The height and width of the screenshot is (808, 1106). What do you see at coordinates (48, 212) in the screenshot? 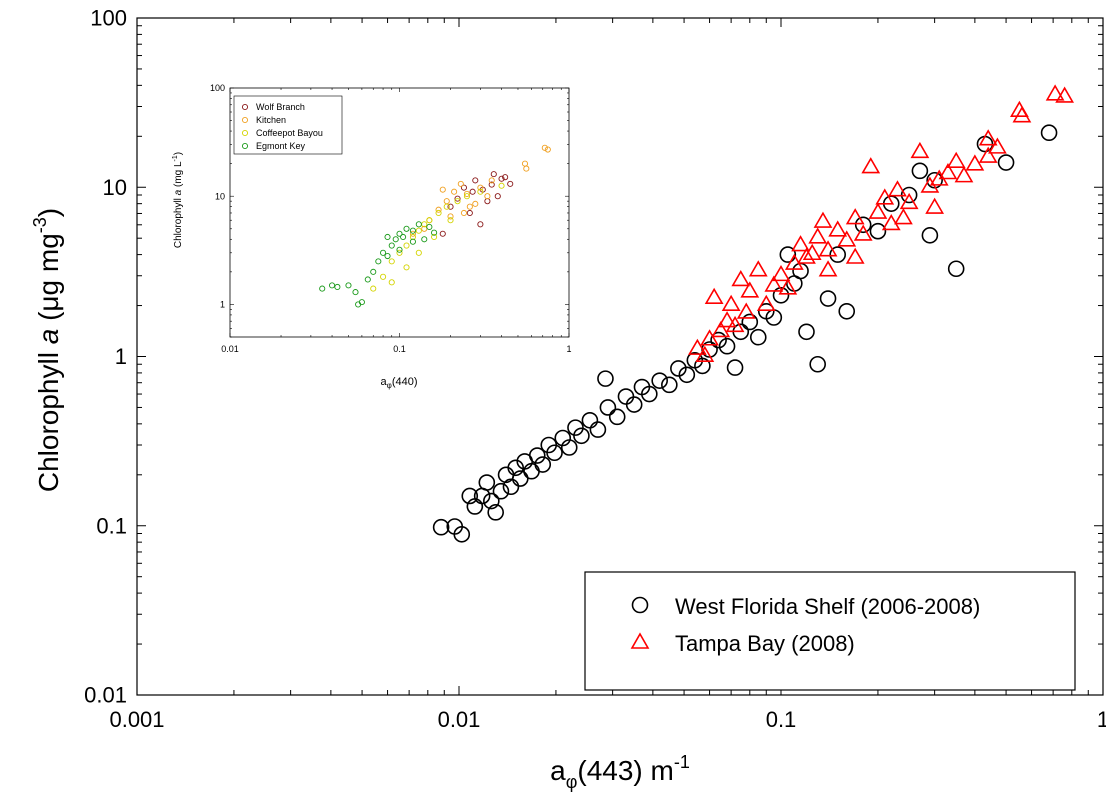
I see `main-y-label-close: )` at bounding box center [48, 212].